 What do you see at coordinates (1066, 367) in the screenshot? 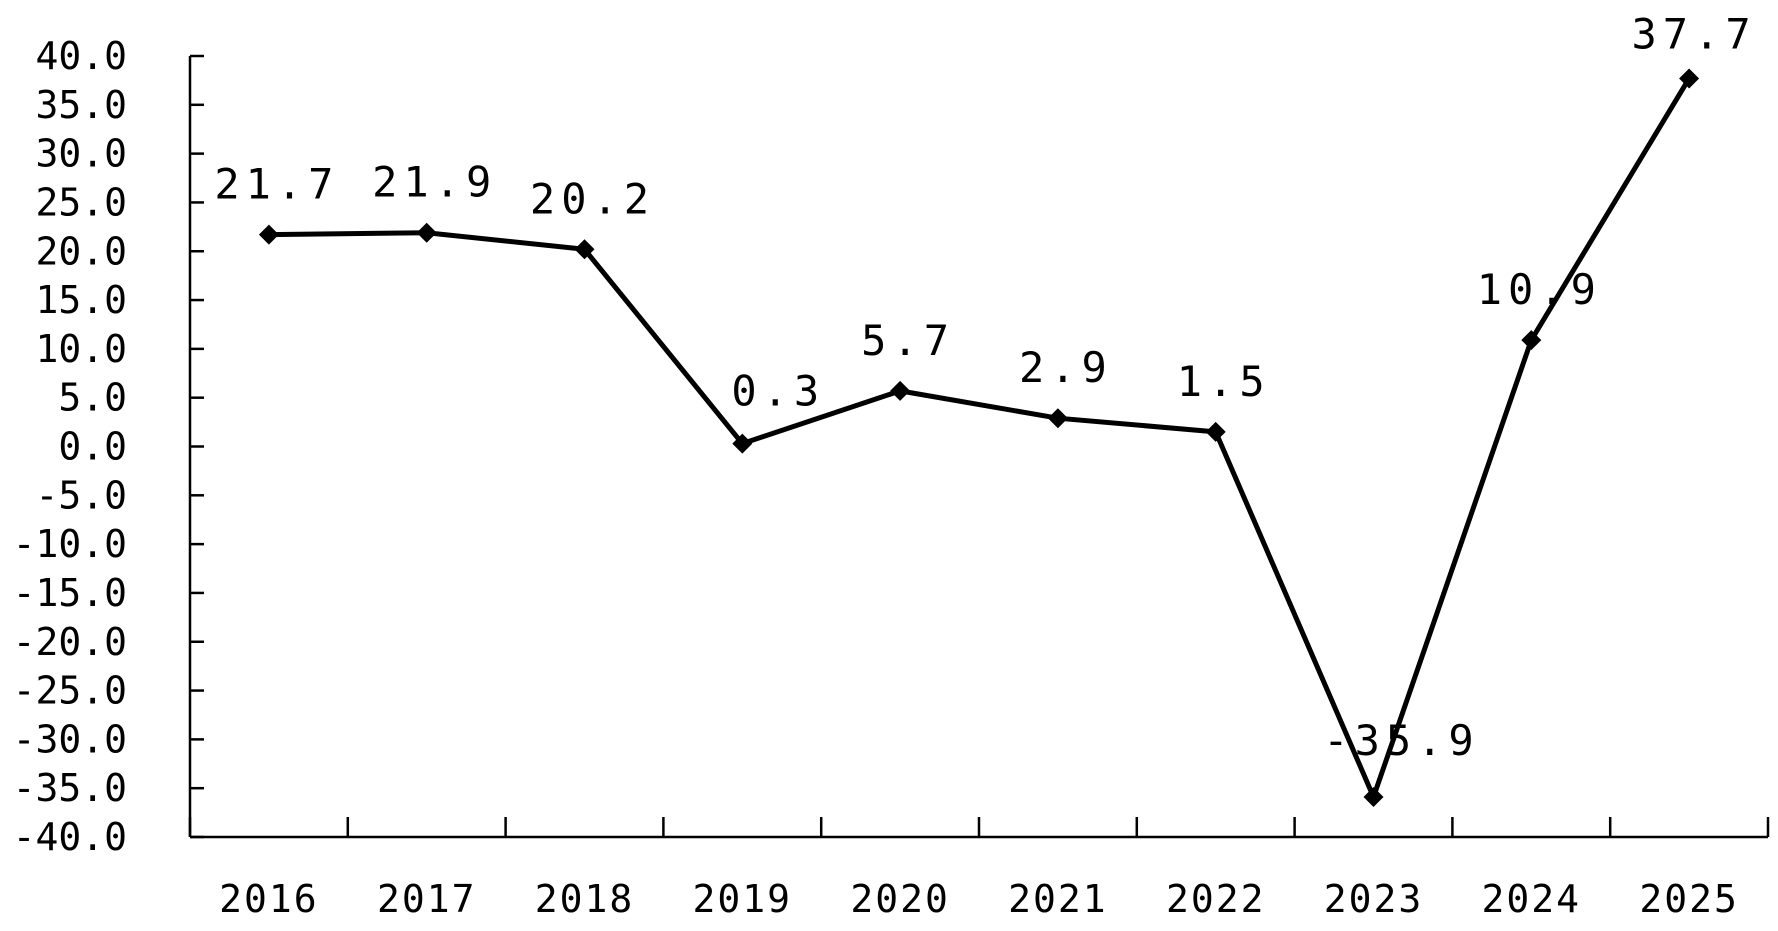
I see `data-label: 2.9` at bounding box center [1066, 367].